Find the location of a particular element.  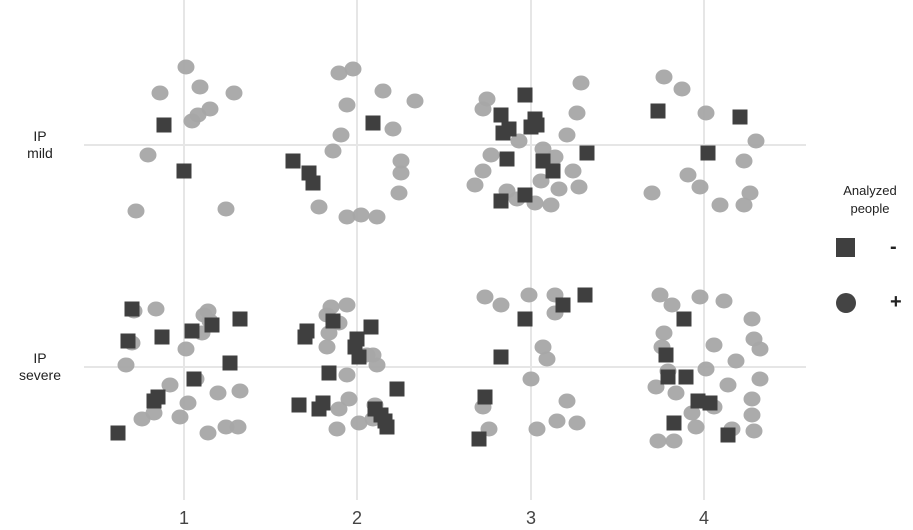

legend-item-minus: - is located at coordinates (872, 248).